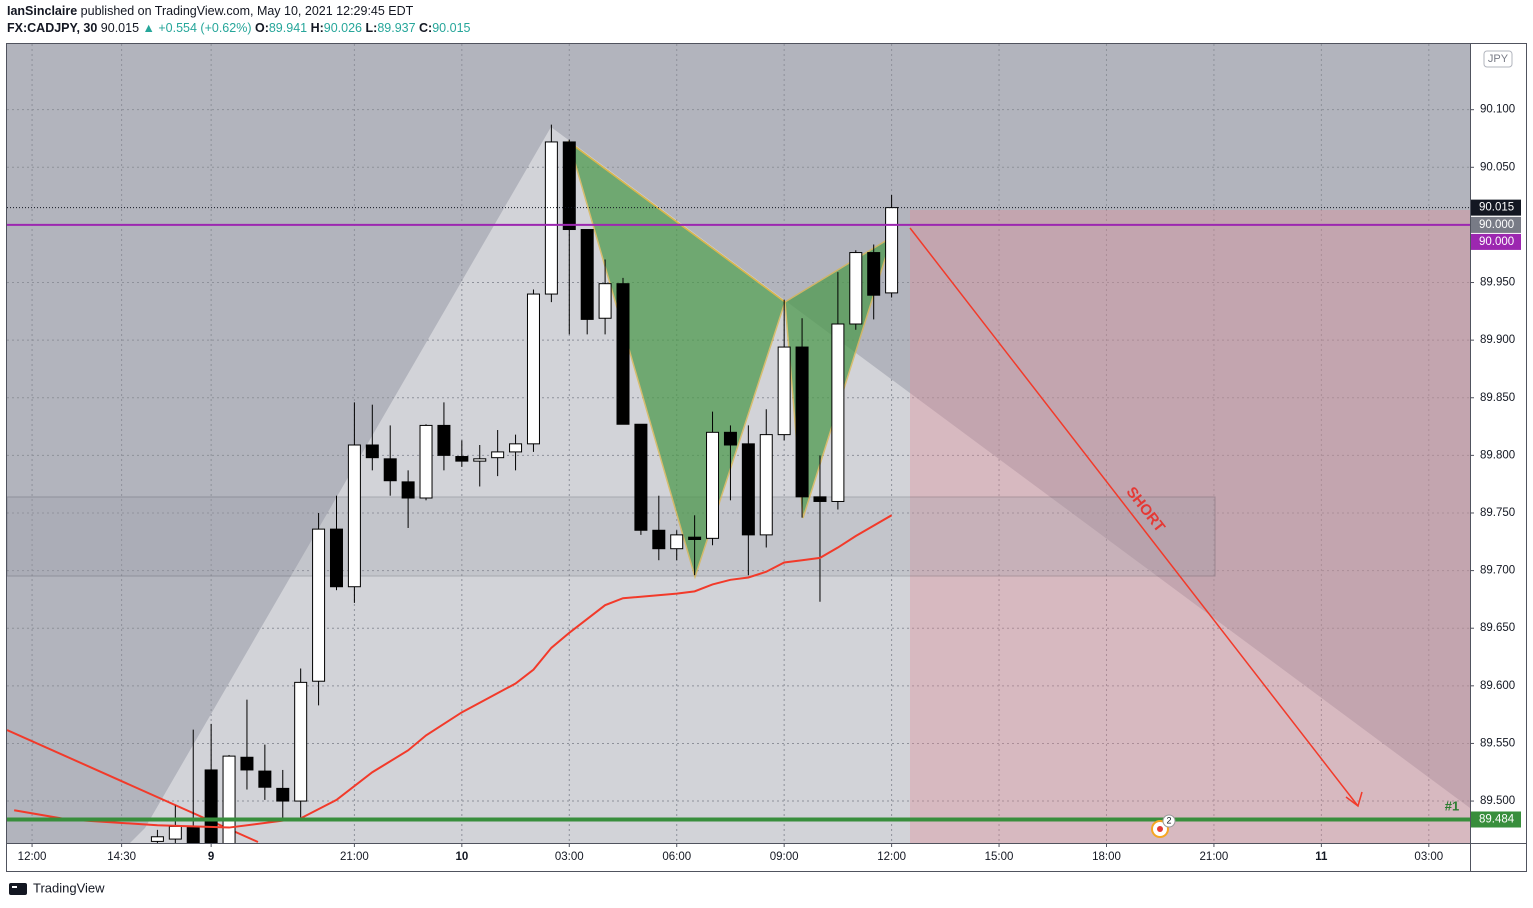  Describe the element at coordinates (1497, 398) in the screenshot. I see `y-tick-label: 89.850` at that location.